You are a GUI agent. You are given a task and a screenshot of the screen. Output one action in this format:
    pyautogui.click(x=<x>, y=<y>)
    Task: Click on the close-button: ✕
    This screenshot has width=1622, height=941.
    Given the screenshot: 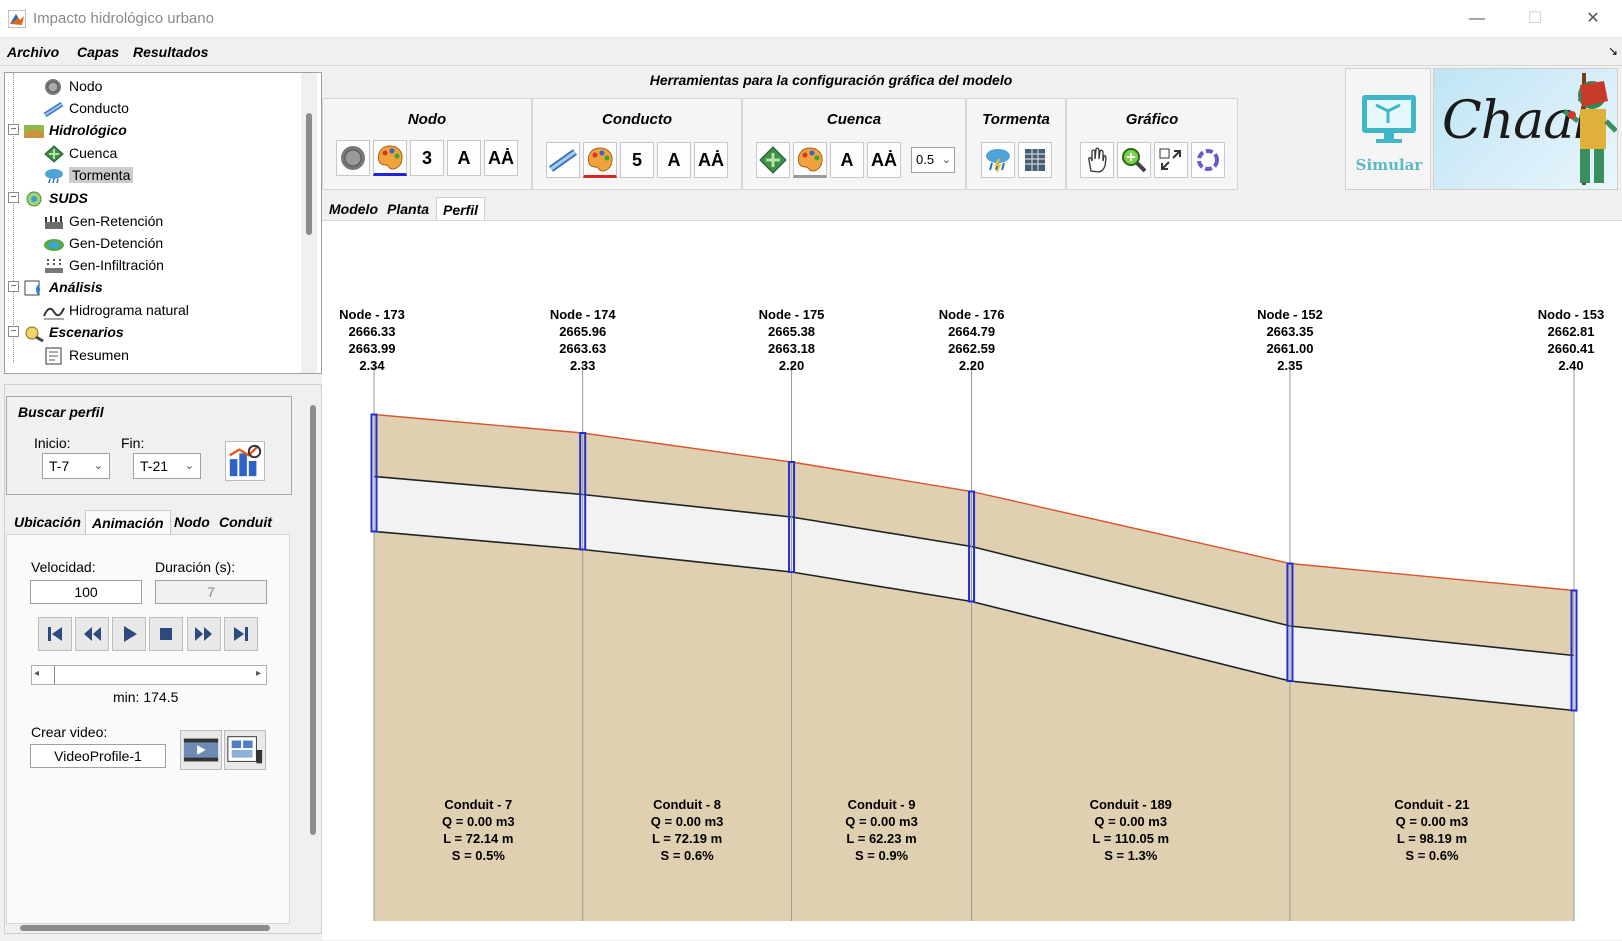 What is the action you would take?
    pyautogui.click(x=1593, y=18)
    